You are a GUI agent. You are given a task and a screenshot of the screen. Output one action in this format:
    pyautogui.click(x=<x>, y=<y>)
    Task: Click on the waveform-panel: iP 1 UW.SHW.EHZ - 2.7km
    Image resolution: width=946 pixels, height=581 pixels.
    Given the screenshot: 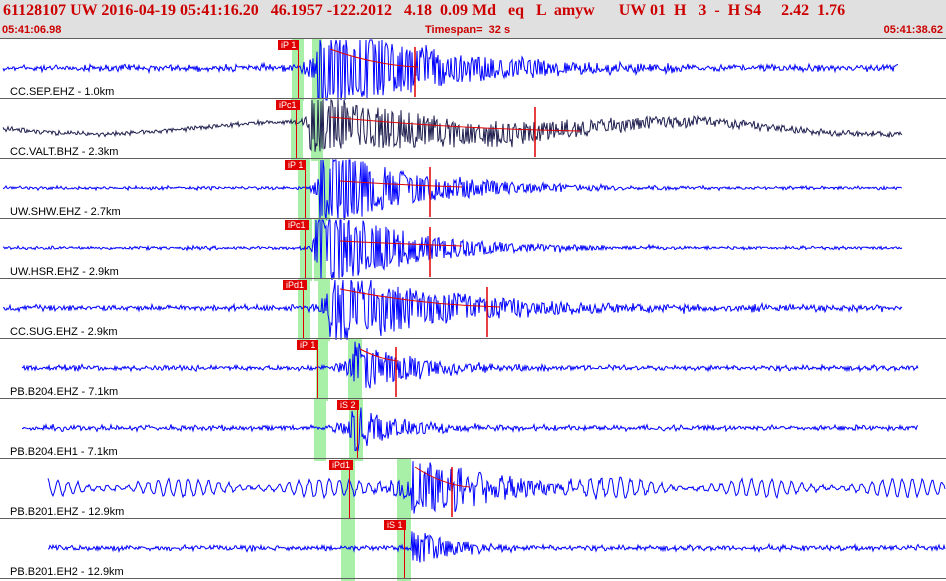 What is the action you would take?
    pyautogui.click(x=473, y=189)
    